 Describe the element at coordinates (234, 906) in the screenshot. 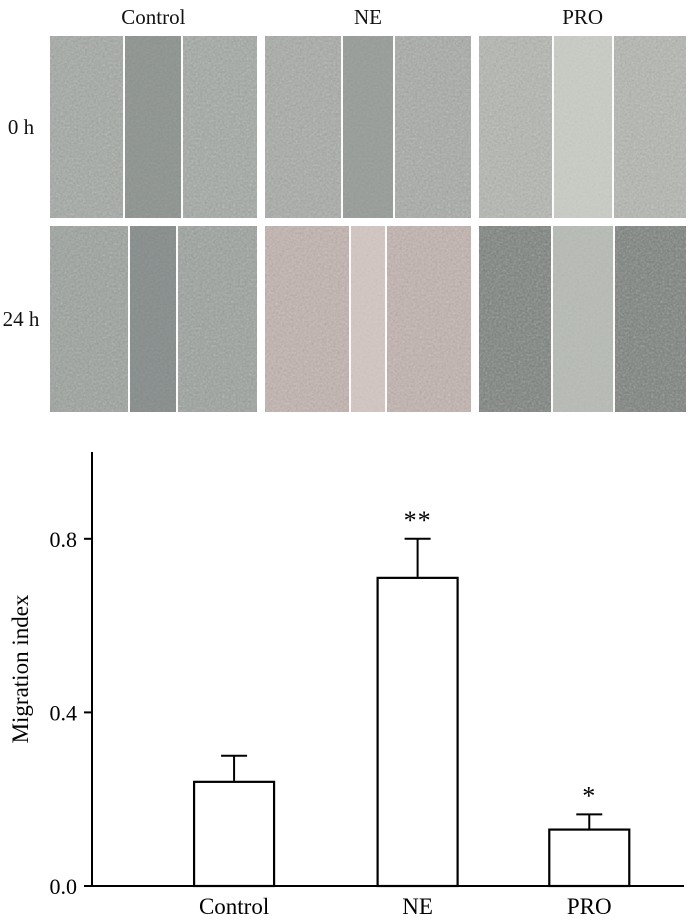

I see `x-category-label-control: Control` at that location.